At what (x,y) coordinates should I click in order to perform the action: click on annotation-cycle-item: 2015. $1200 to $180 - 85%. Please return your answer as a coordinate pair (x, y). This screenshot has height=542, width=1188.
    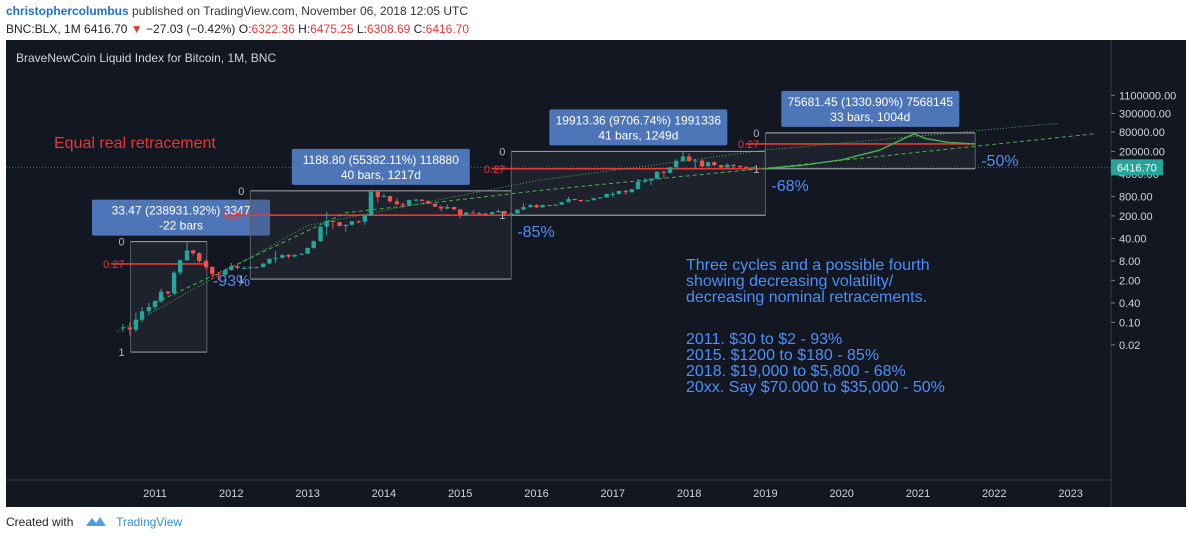
    Looking at the image, I should click on (782, 355).